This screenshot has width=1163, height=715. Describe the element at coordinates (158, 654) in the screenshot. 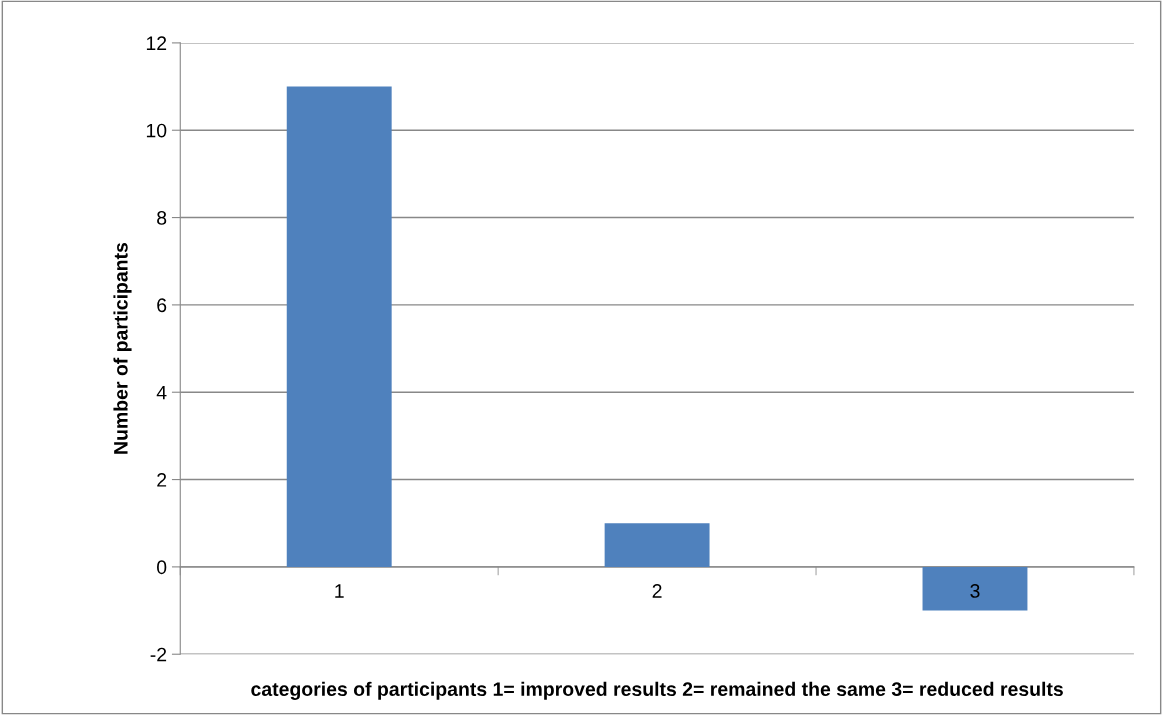

I see `y-tick-label: -2` at that location.